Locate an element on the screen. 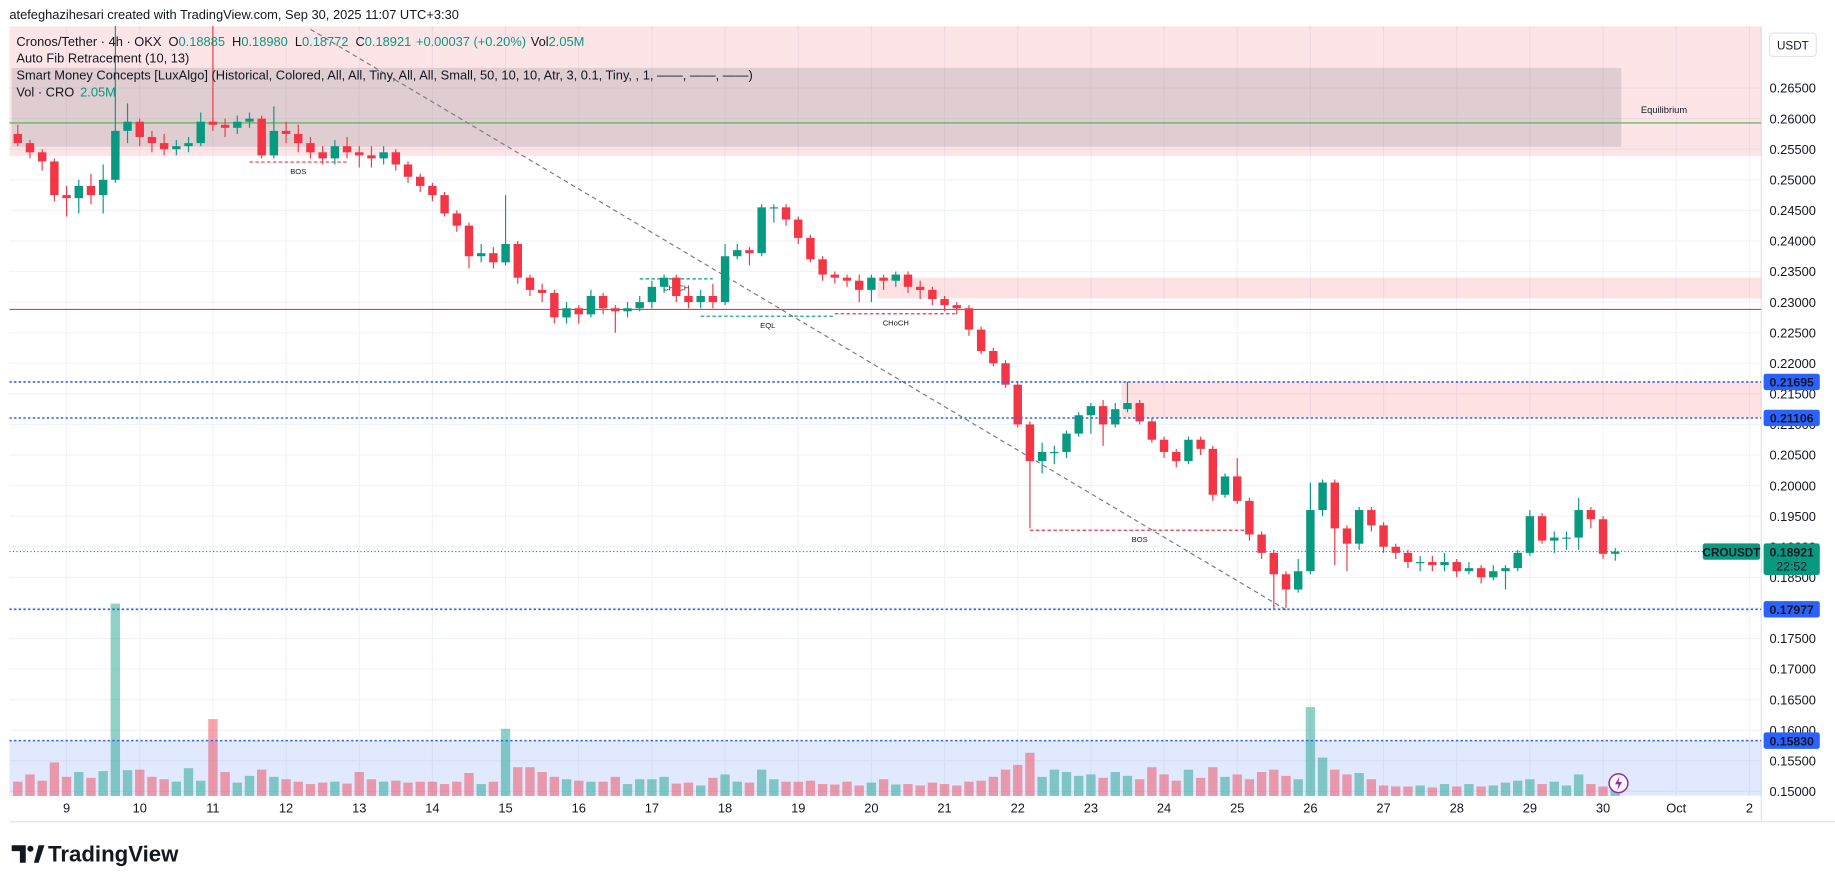  zone is located at coordinates (816, 107).